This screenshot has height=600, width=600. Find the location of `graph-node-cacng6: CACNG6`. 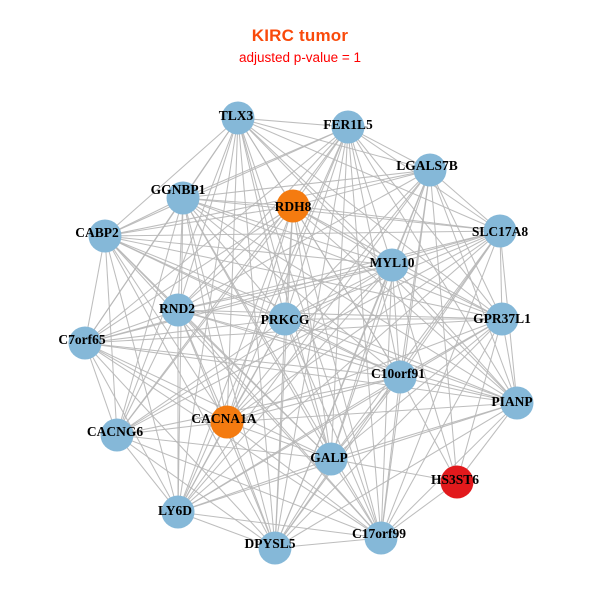

graph-node-cacng6: CACNG6 is located at coordinates (115, 435).